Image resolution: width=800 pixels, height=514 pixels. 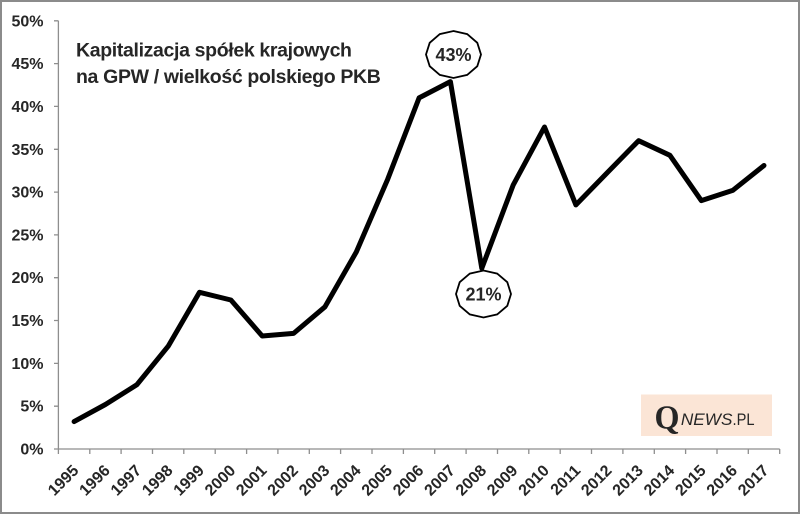 I want to click on svg-text: 2002, so click(x=283, y=480).